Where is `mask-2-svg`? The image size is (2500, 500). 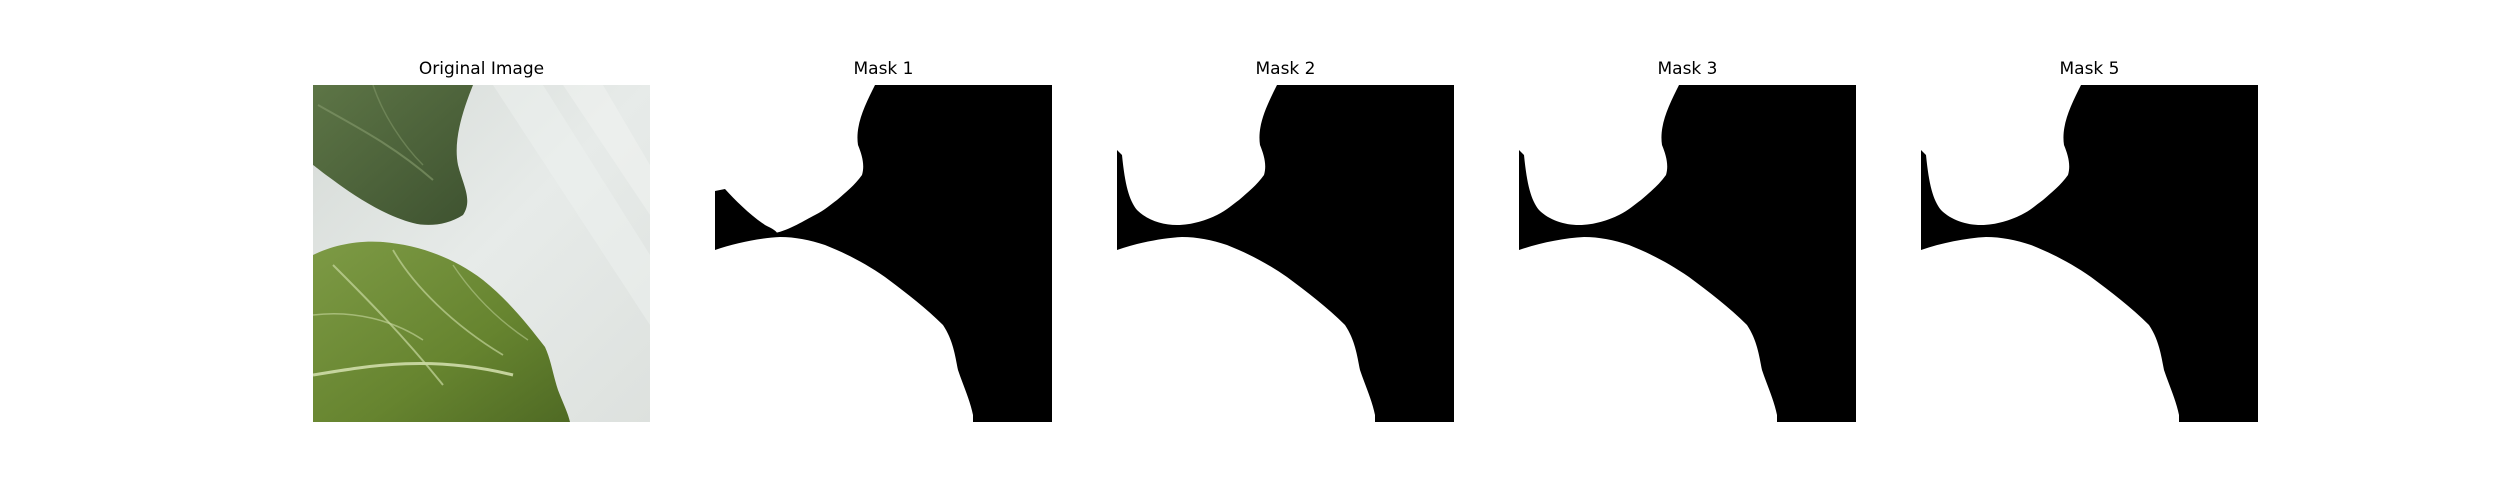 mask-2-svg is located at coordinates (1285, 253).